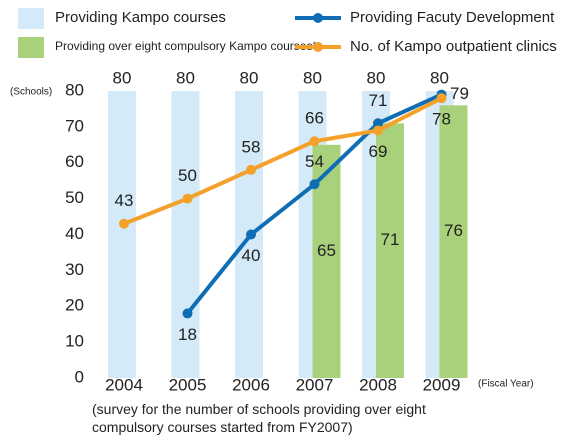 Image resolution: width=576 pixels, height=444 pixels. What do you see at coordinates (74, 305) in the screenshot?
I see `y-tick-label: 20` at bounding box center [74, 305].